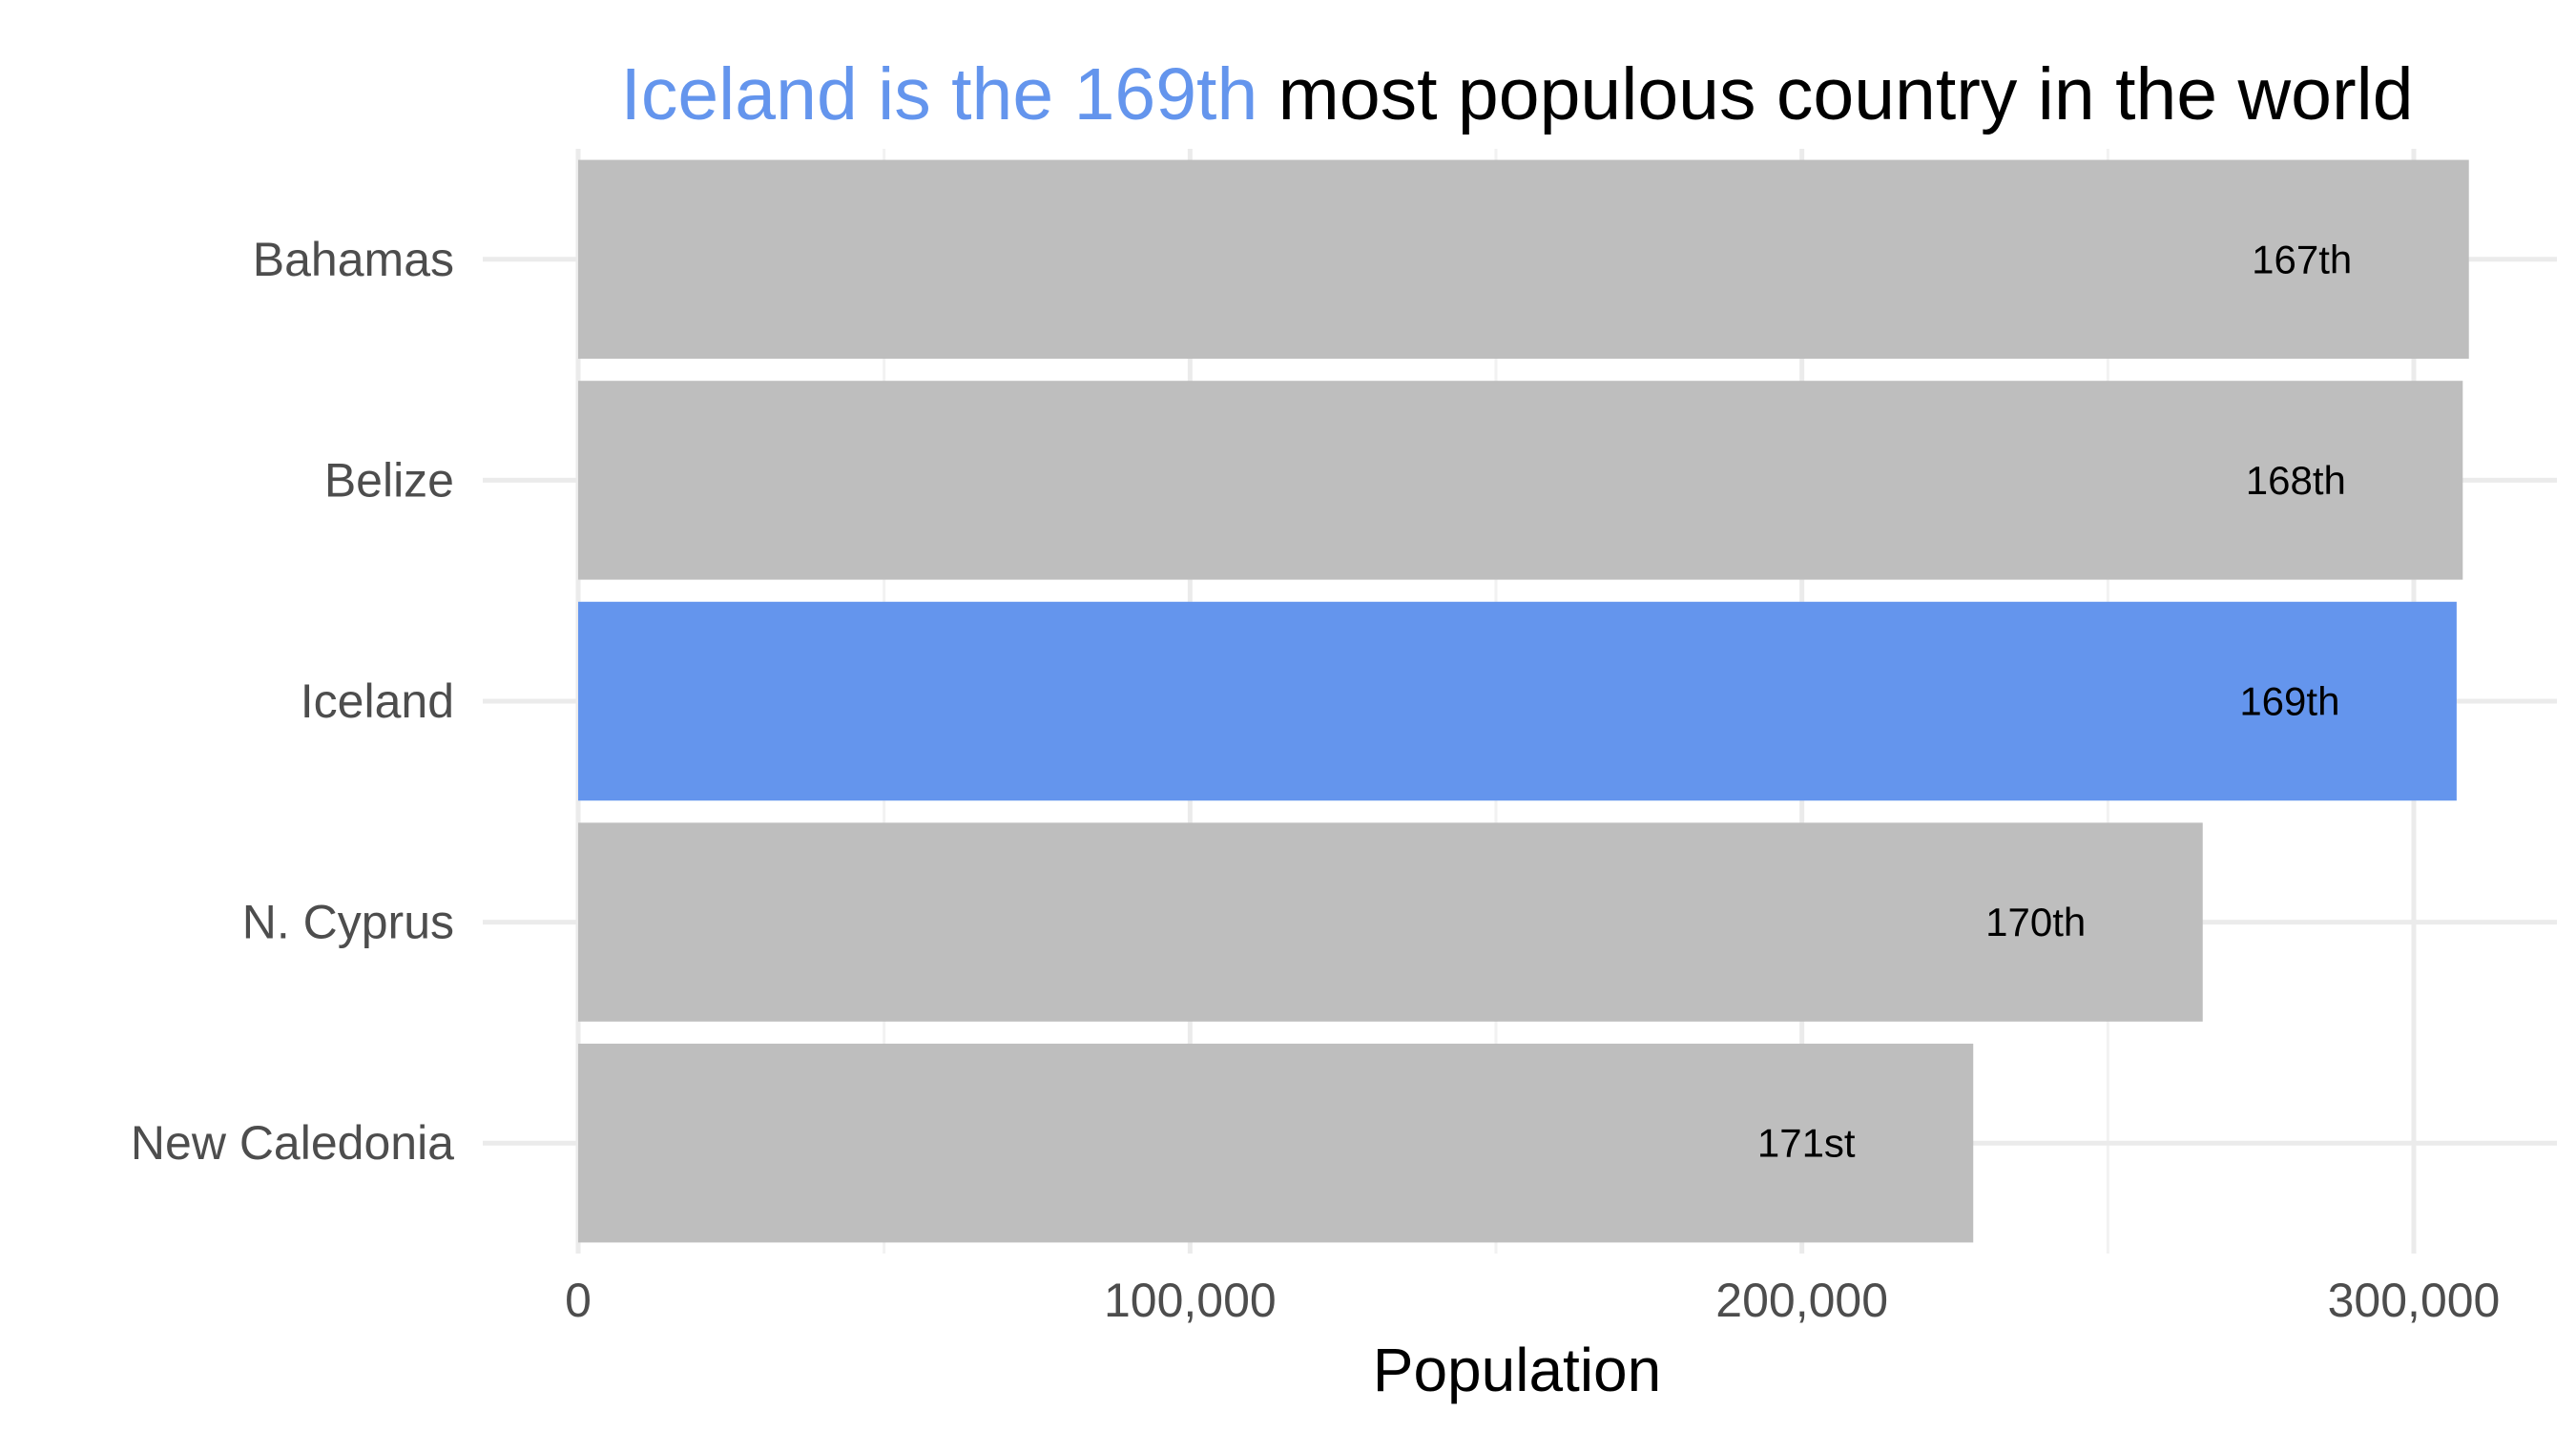 The width and height of the screenshot is (2576, 1431). I want to click on bar-rank-labels: 167th 168th 169th 170th 171st, so click(2054, 701).